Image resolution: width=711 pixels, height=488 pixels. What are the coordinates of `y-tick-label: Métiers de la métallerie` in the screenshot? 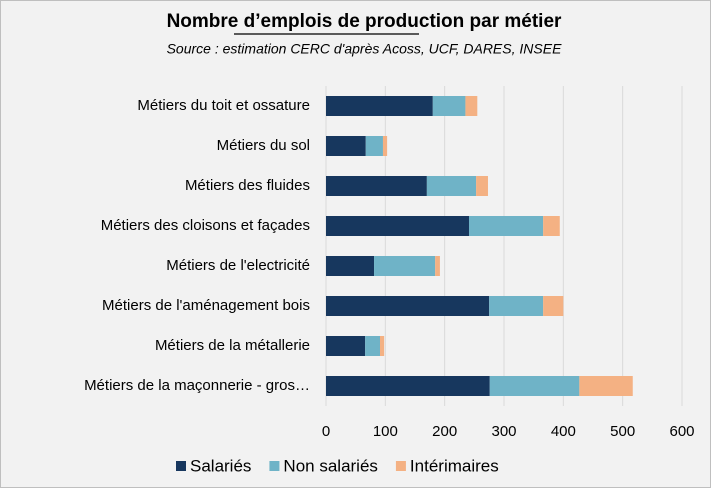 It's located at (232, 345).